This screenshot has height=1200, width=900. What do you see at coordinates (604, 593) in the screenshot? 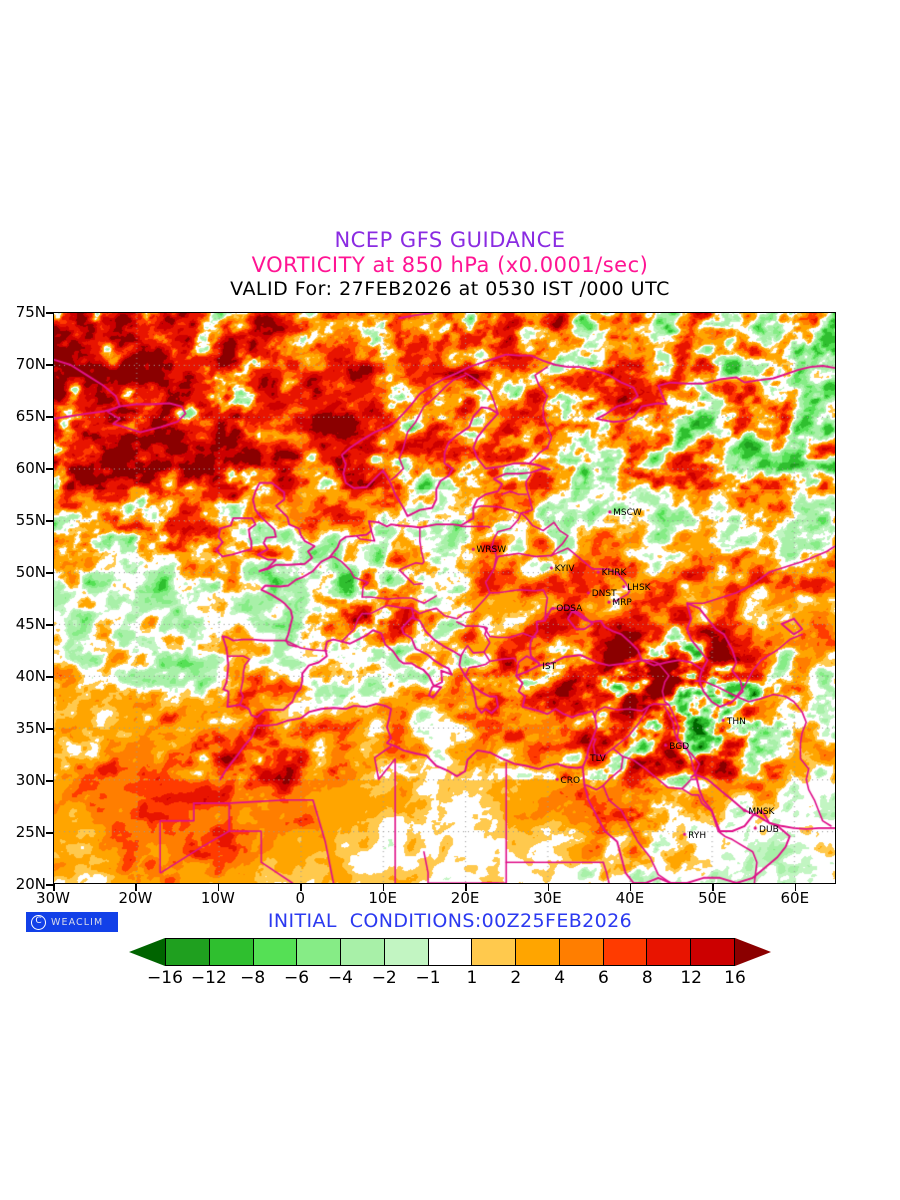
I see `city-label-dnst: DNST` at bounding box center [604, 593].